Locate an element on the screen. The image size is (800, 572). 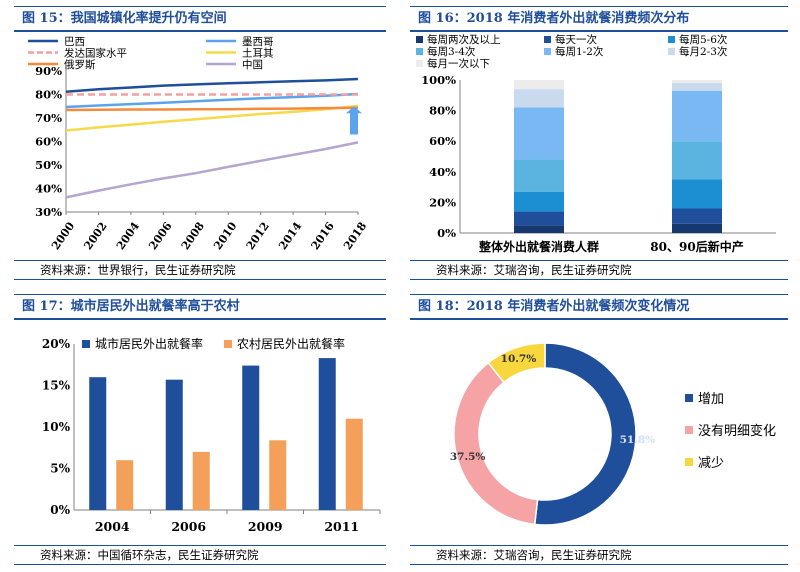
legend-label: 每周1-2次 is located at coordinates (579, 51).